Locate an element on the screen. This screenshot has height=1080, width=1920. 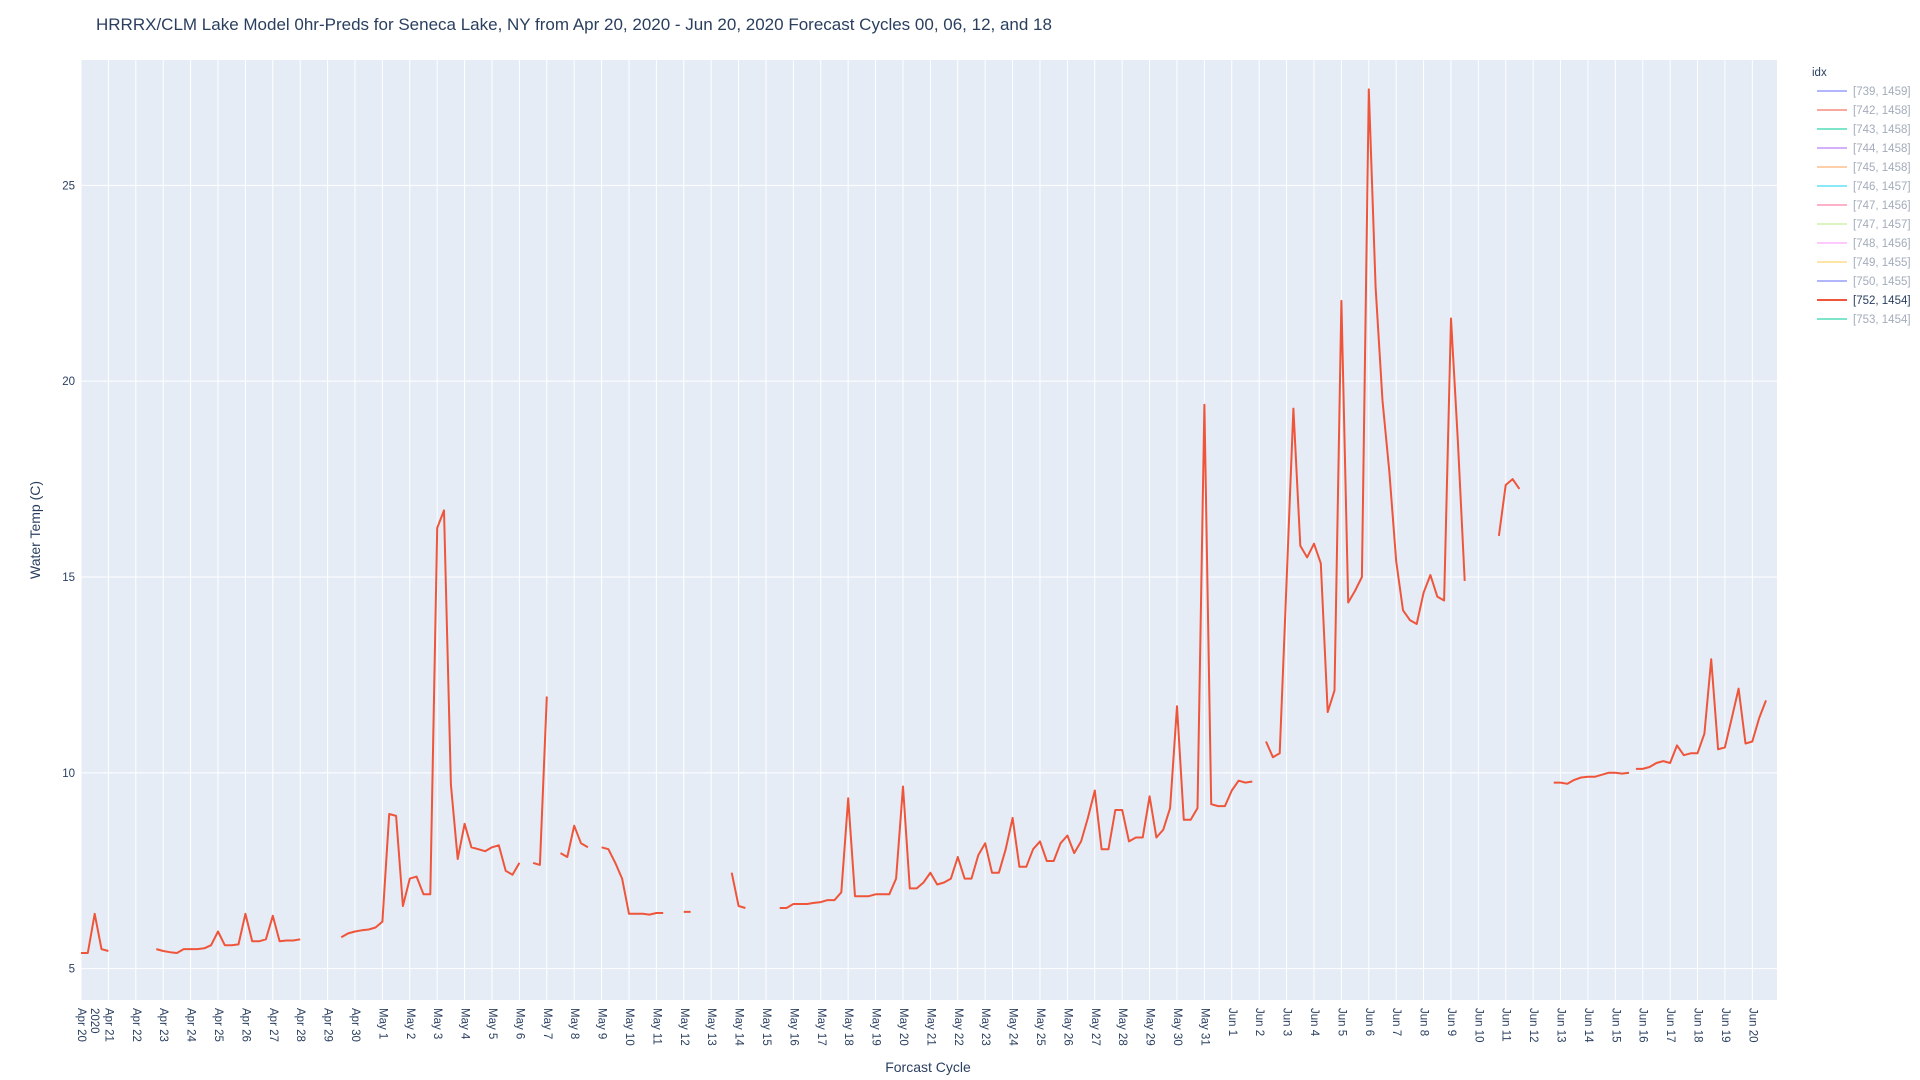
x-tick-label-line: Jun 15 is located at coordinates (1615, 1025).